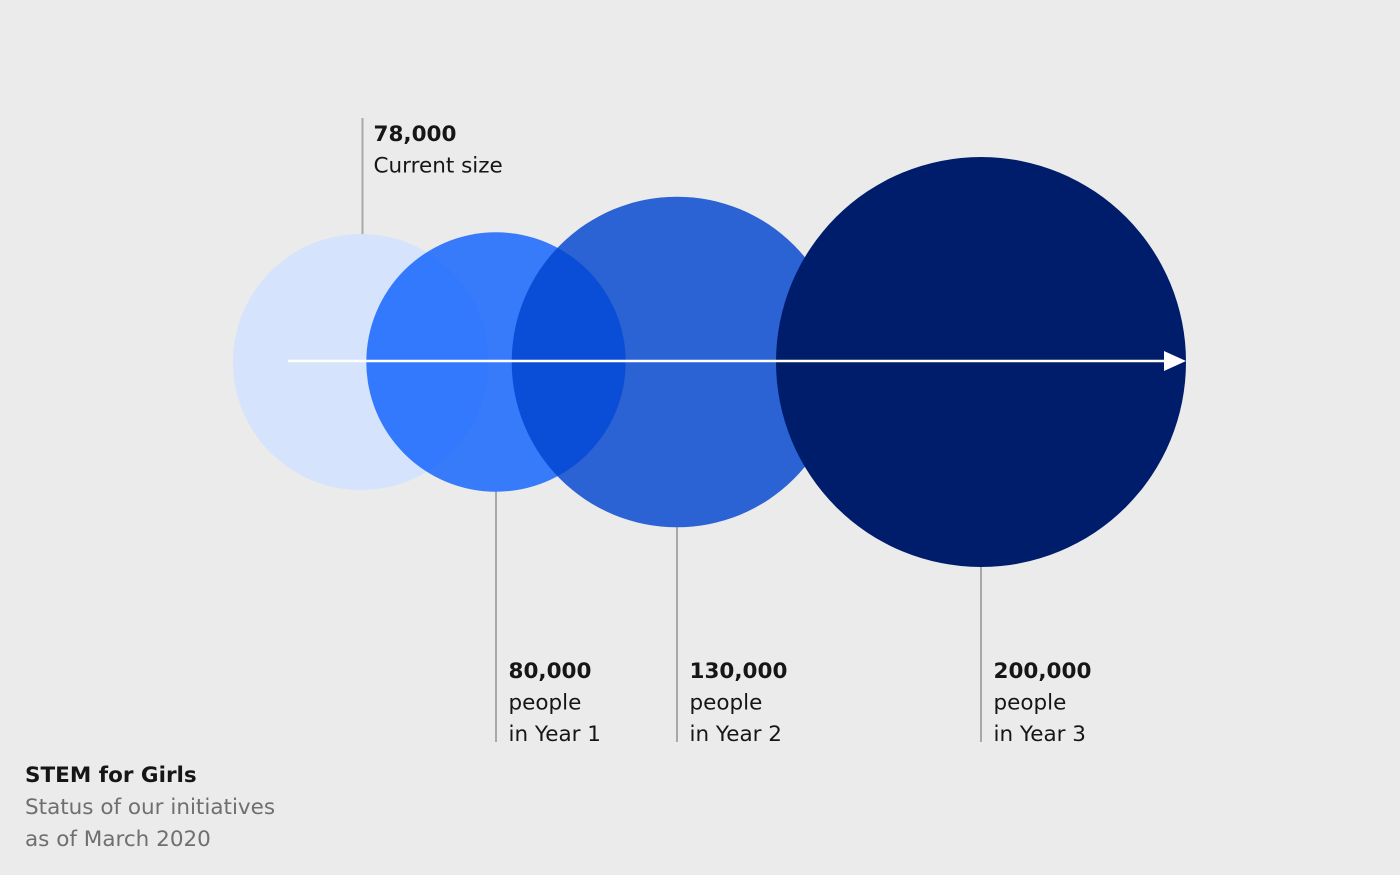  What do you see at coordinates (545, 703) in the screenshot?
I see `description-label-2-1: people` at bounding box center [545, 703].